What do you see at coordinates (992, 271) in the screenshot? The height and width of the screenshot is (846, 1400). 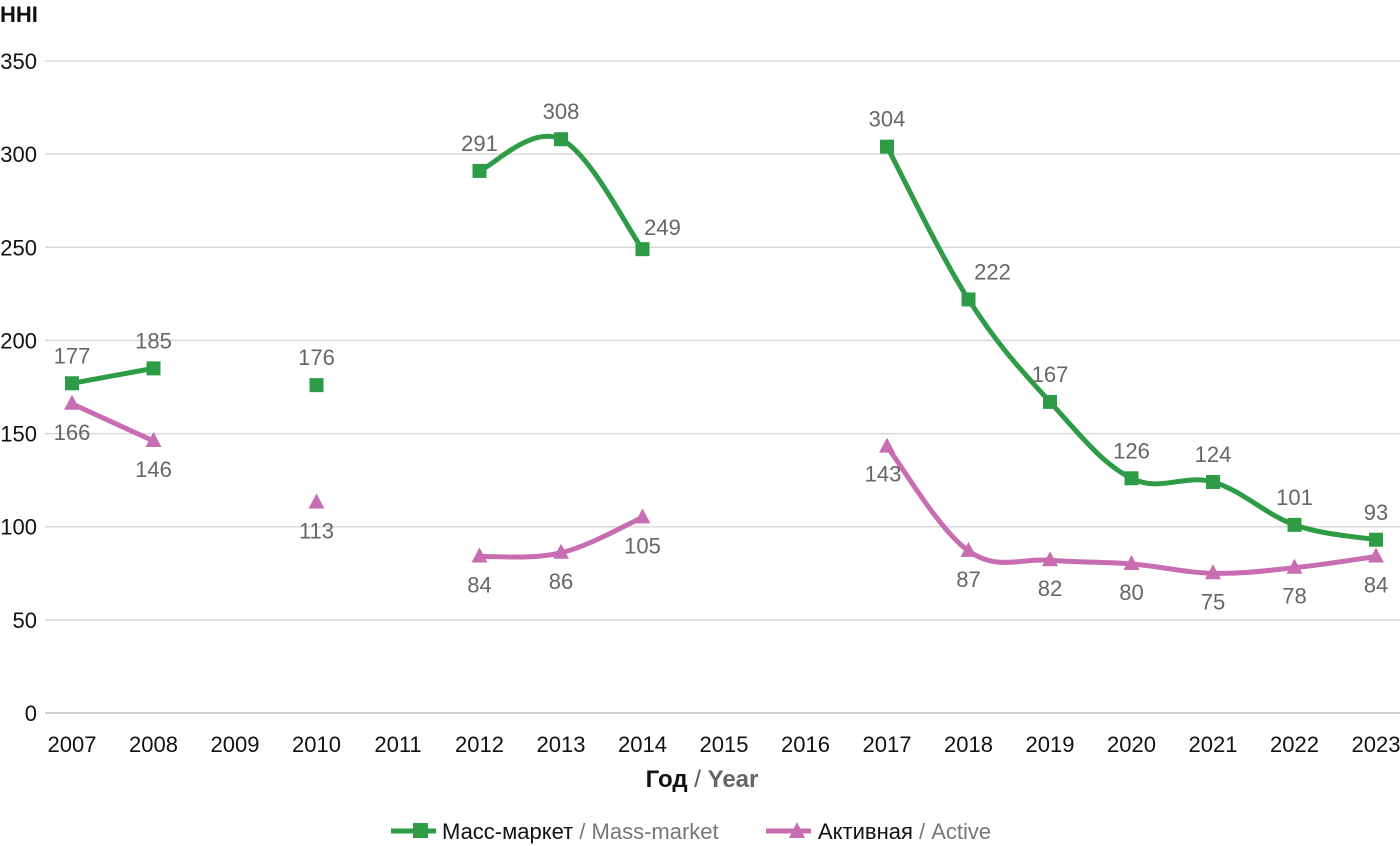 I see `data-label-mass-market: 222` at bounding box center [992, 271].